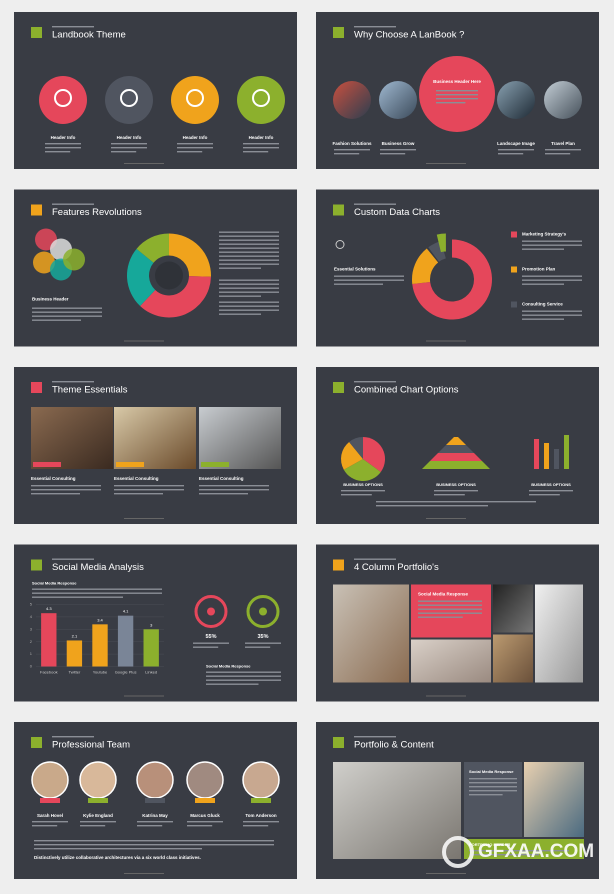 Image resolution: width=614 pixels, height=894 pixels. What do you see at coordinates (362, 470) in the screenshot?
I see `pie-segment` at bounding box center [362, 470].